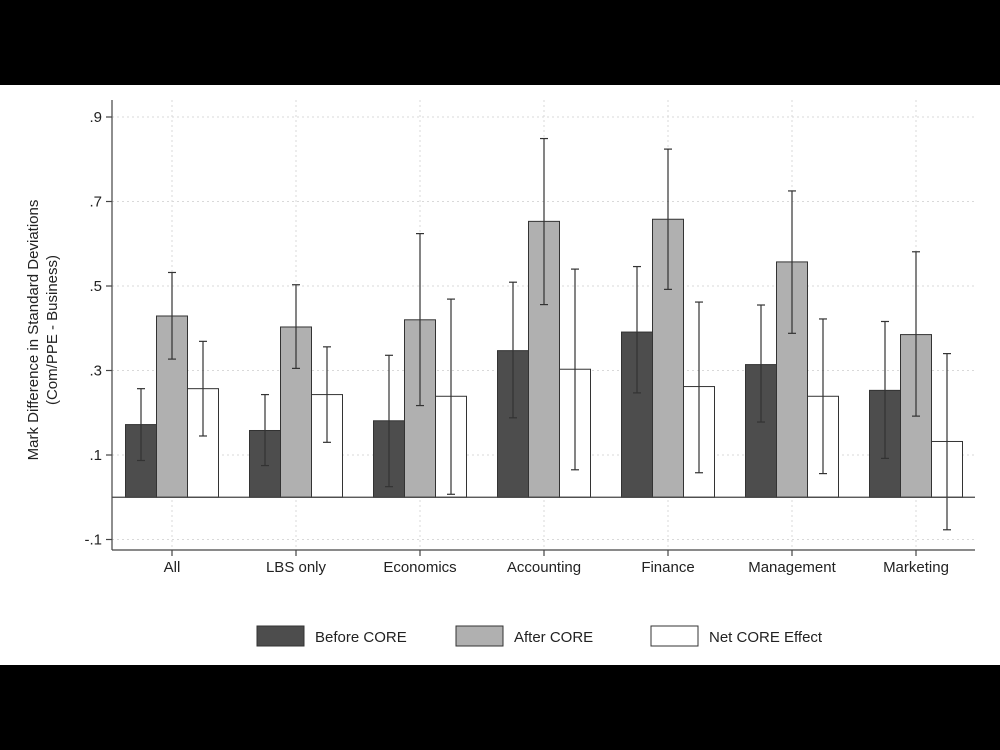 Image resolution: width=1000 pixels, height=750 pixels. What do you see at coordinates (361, 637) in the screenshot?
I see `legend-label: Before CORE` at bounding box center [361, 637].